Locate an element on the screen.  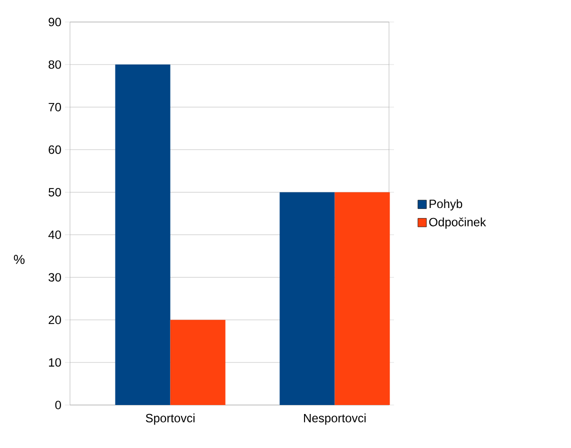
y-tick-label: 40 is located at coordinates (54, 235).